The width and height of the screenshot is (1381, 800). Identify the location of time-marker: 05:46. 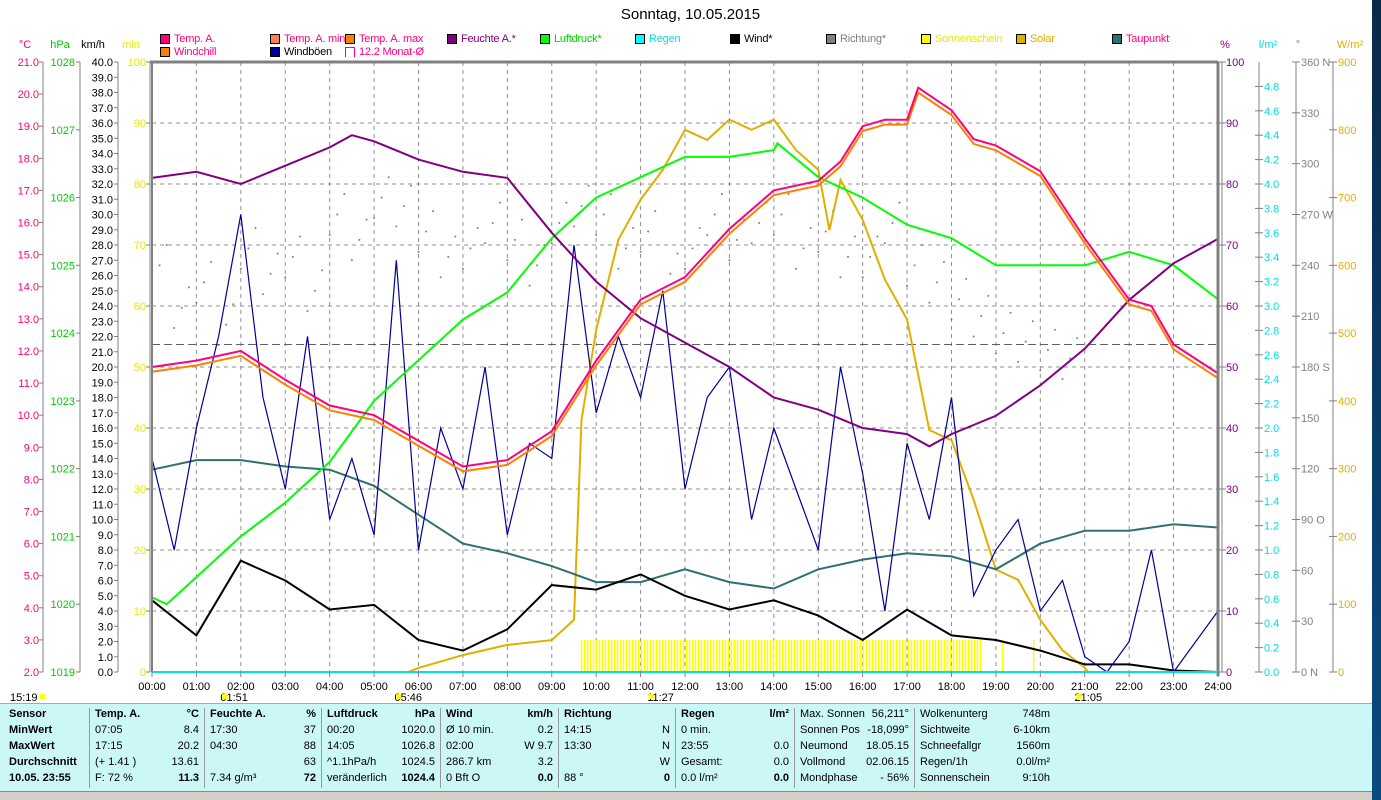
(409, 697).